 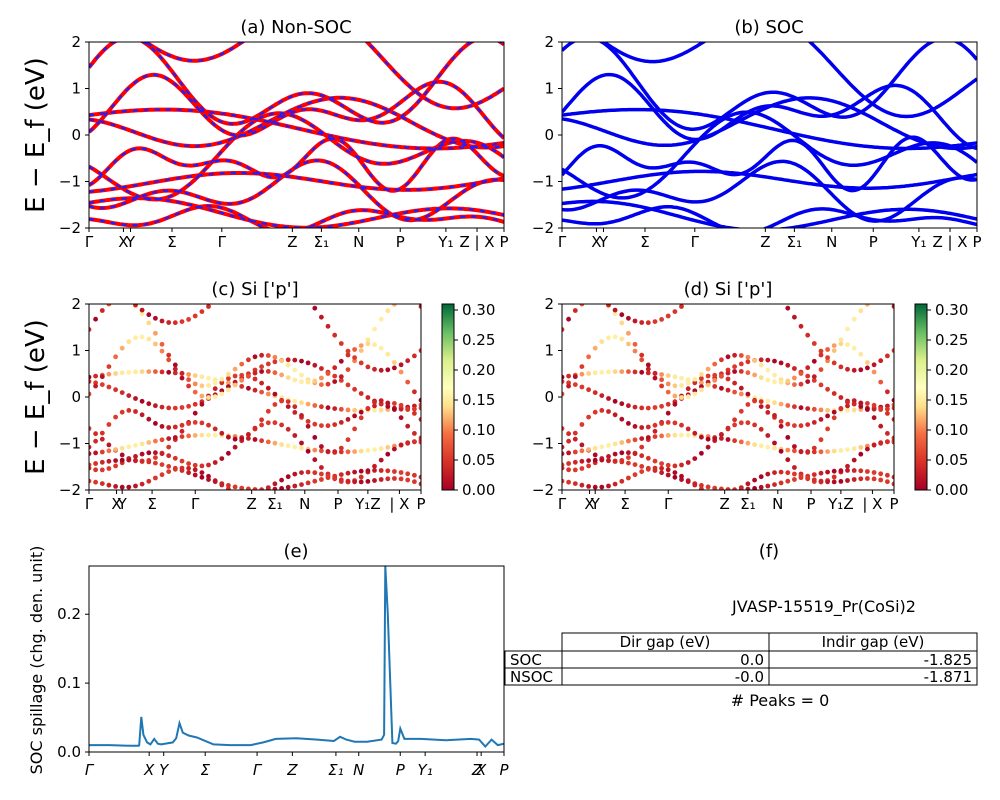 I want to click on colorbar-tick-label: 0.10, so click(x=478, y=430).